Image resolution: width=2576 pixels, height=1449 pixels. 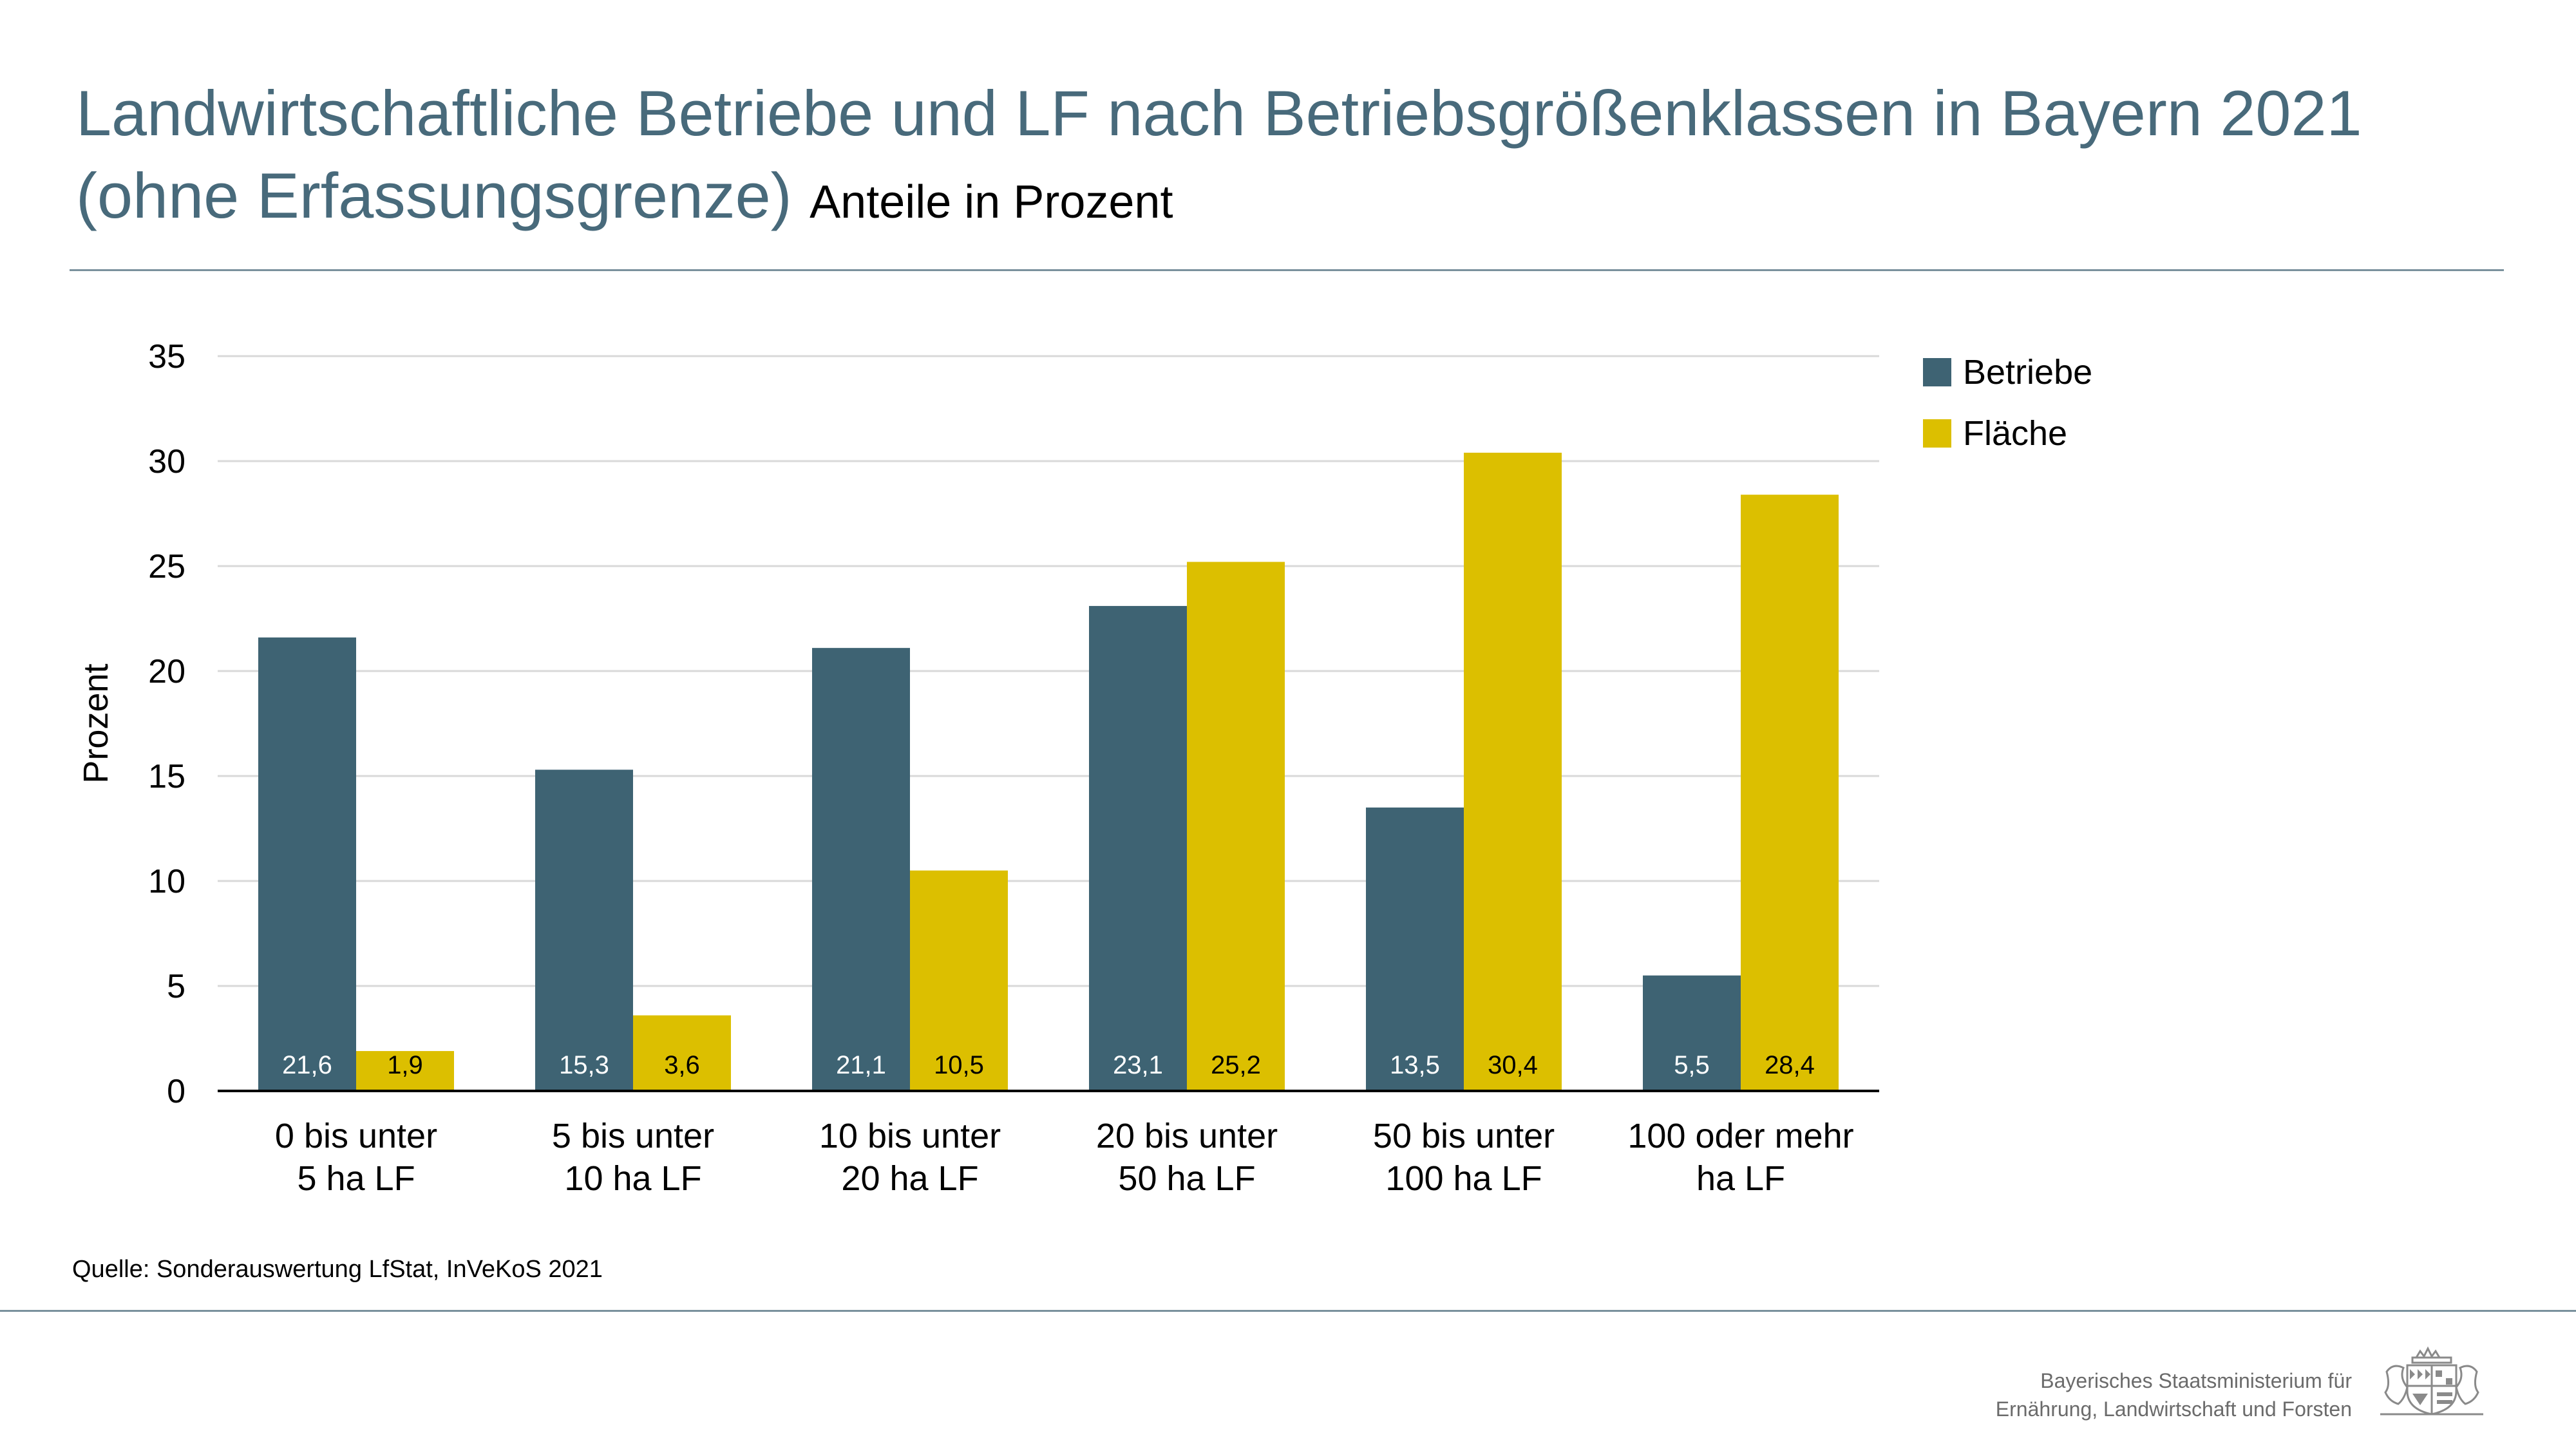 I want to click on x-category-label: 20 bis unter, so click(x=1187, y=1136).